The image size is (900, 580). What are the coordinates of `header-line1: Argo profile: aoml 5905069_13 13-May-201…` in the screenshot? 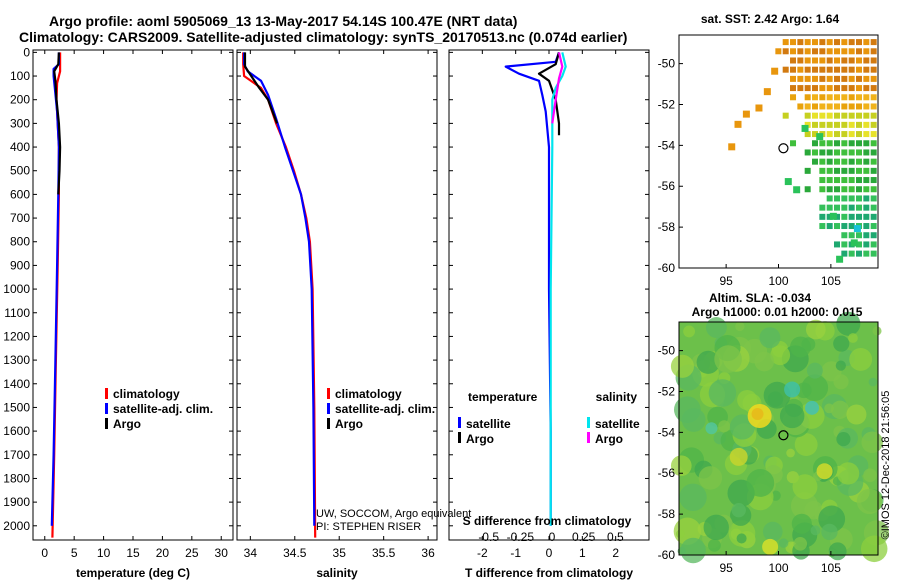 It's located at (283, 21).